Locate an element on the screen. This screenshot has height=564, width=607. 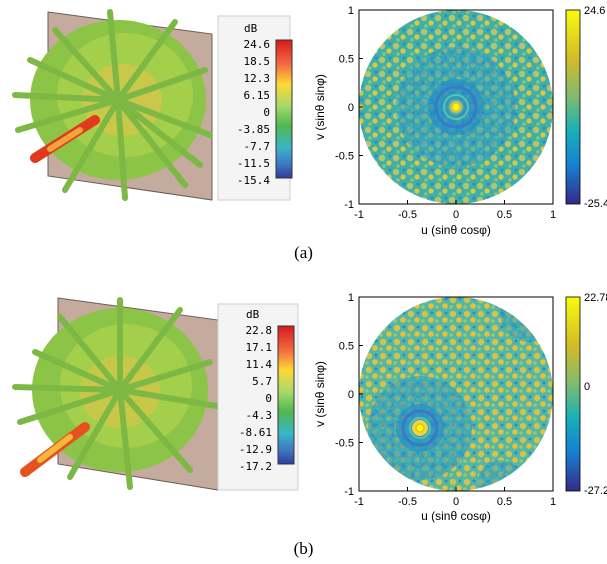
legend3d-tick-a-5: -3.85 is located at coordinates (253, 129).